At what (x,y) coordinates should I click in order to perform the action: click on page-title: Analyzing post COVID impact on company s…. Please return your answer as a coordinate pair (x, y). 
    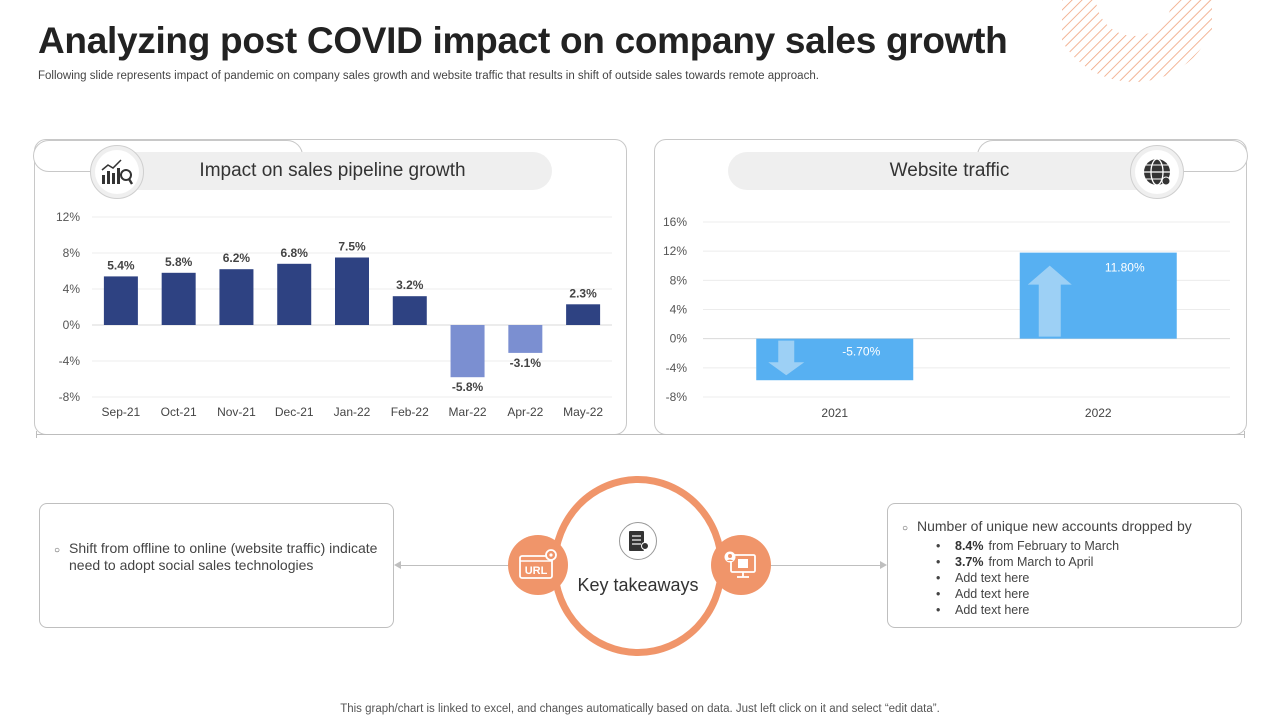
    Looking at the image, I should click on (523, 40).